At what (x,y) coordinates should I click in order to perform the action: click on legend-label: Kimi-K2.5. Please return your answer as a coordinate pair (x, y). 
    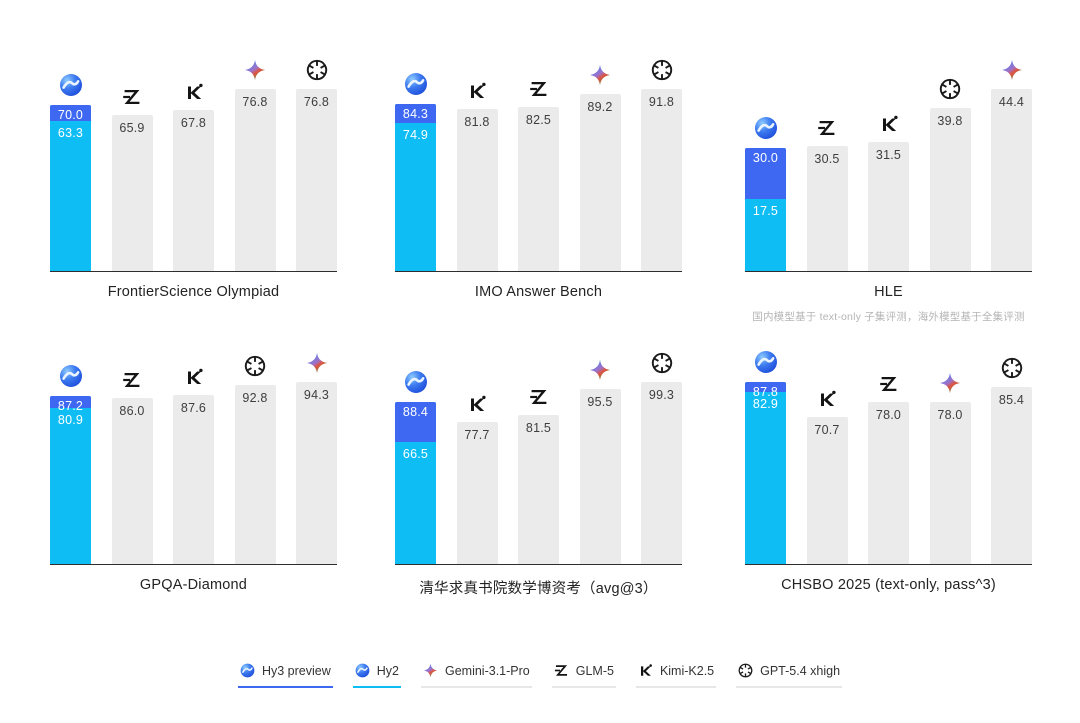
    Looking at the image, I should click on (687, 670).